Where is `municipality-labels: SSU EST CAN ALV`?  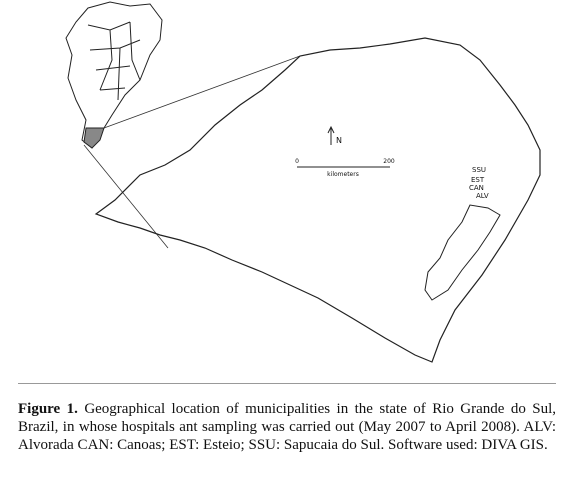
municipality-labels: SSU EST CAN ALV is located at coordinates (479, 183).